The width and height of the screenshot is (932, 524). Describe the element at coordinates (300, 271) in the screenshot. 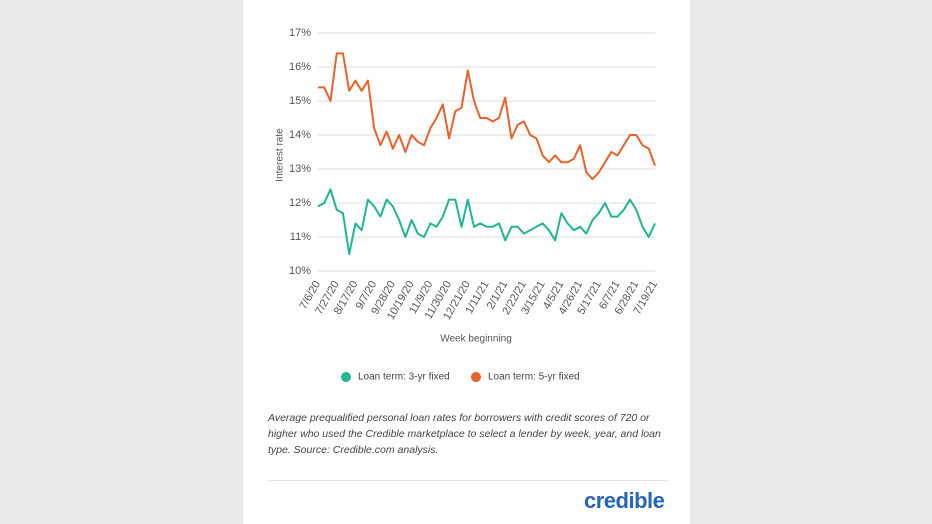

I see `y-tick-label: 10%` at that location.